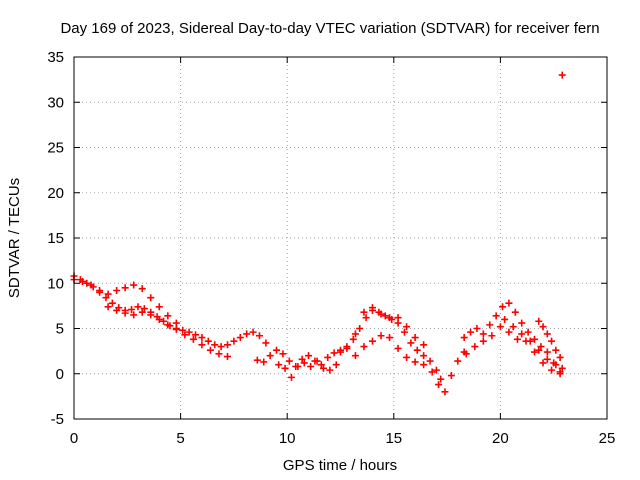 The width and height of the screenshot is (640, 480). I want to click on y-tick-label: 20, so click(55, 193).